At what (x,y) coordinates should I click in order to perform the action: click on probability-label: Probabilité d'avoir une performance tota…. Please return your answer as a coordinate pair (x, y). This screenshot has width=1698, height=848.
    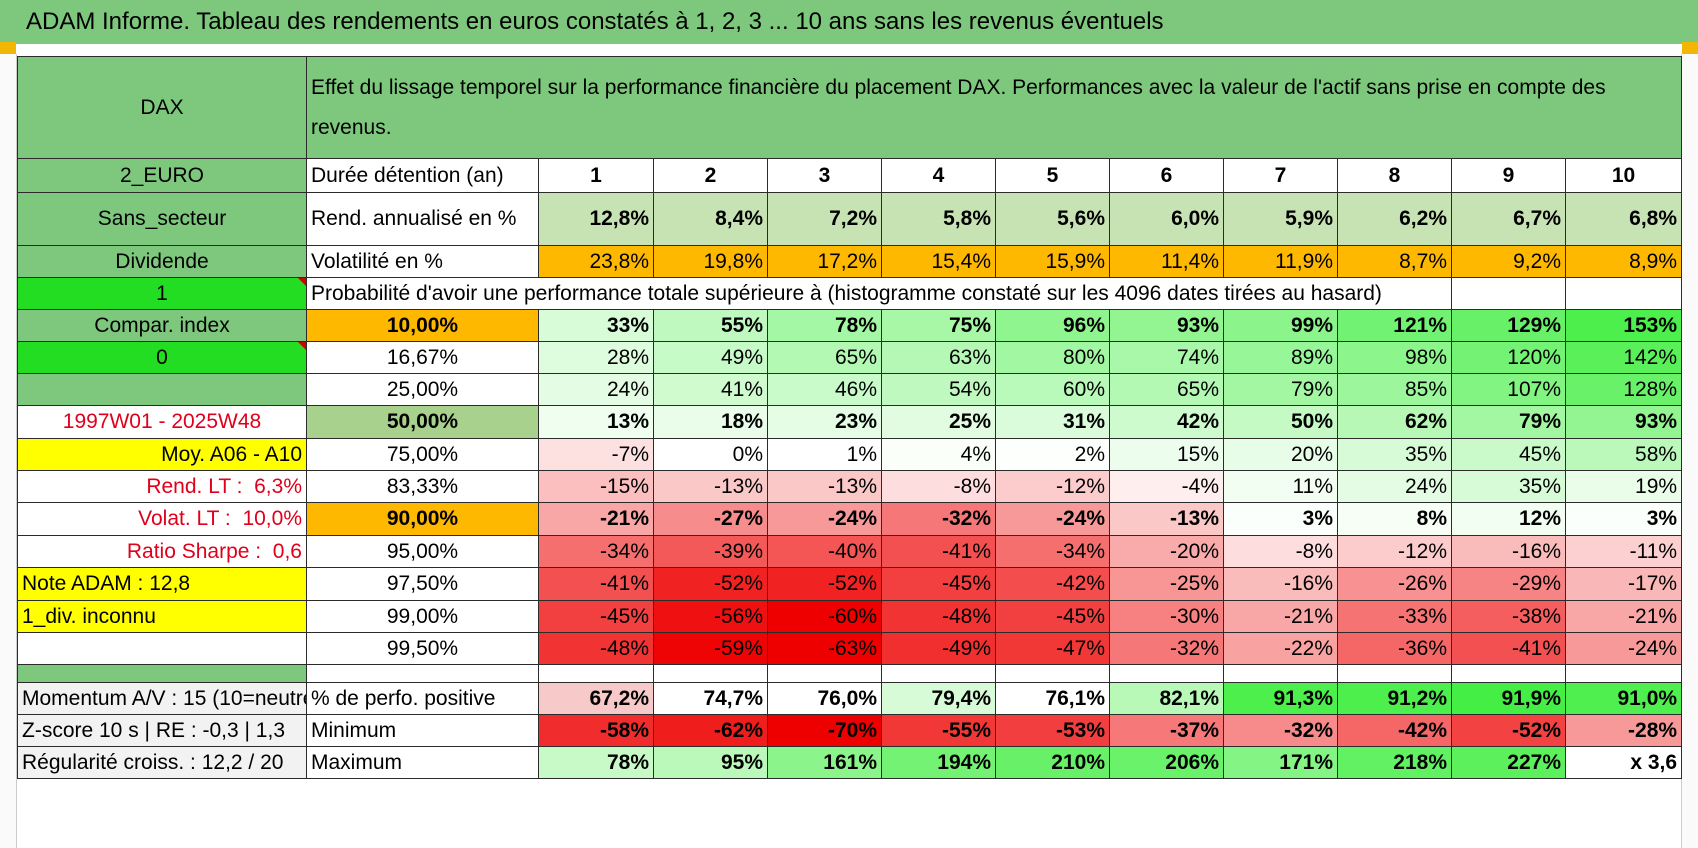
    Looking at the image, I should click on (879, 293).